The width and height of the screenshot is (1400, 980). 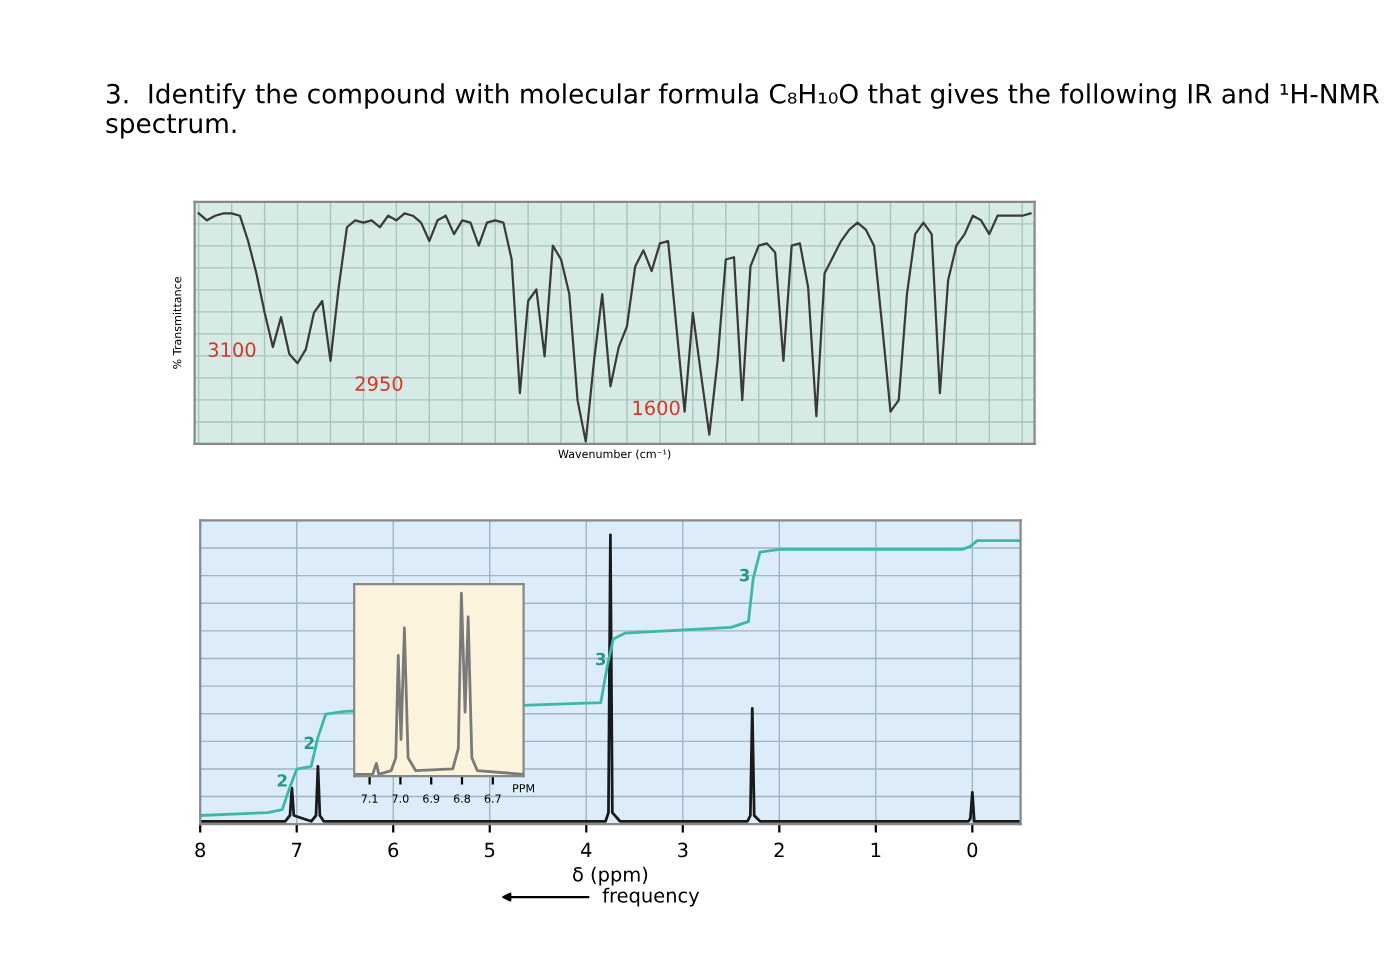 What do you see at coordinates (586, 850) in the screenshot?
I see `x-tick-label: 4` at bounding box center [586, 850].